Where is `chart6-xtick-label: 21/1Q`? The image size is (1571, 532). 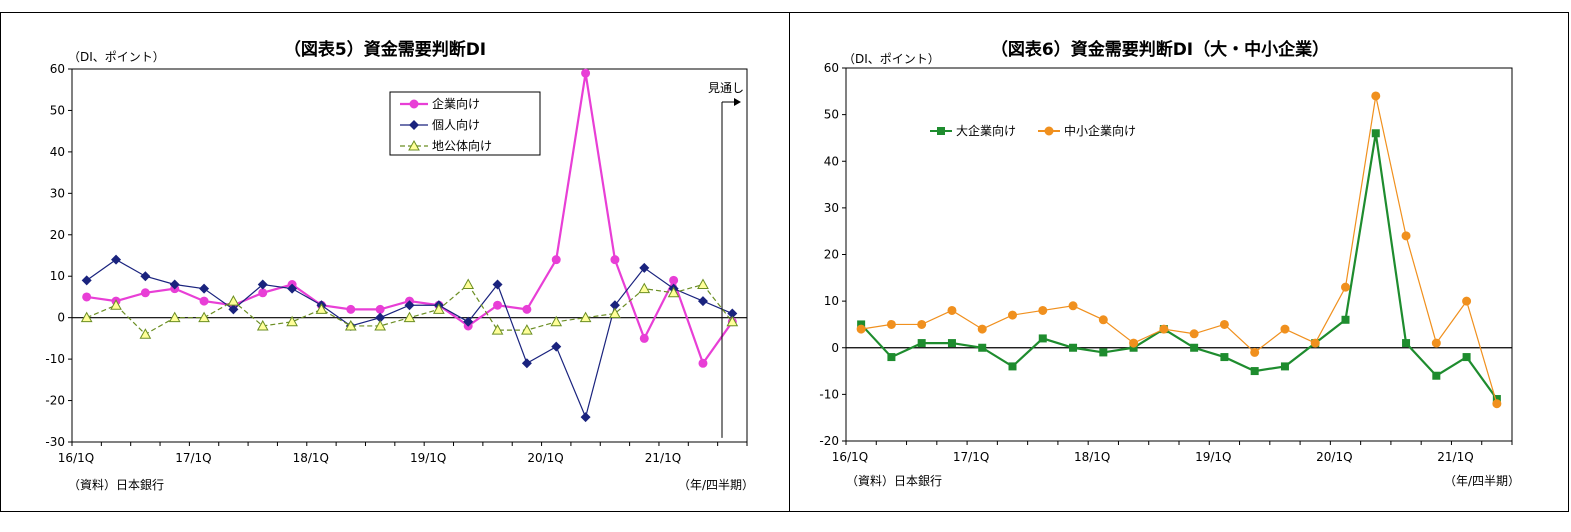
chart6-xtick-label: 21/1Q is located at coordinates (1455, 457).